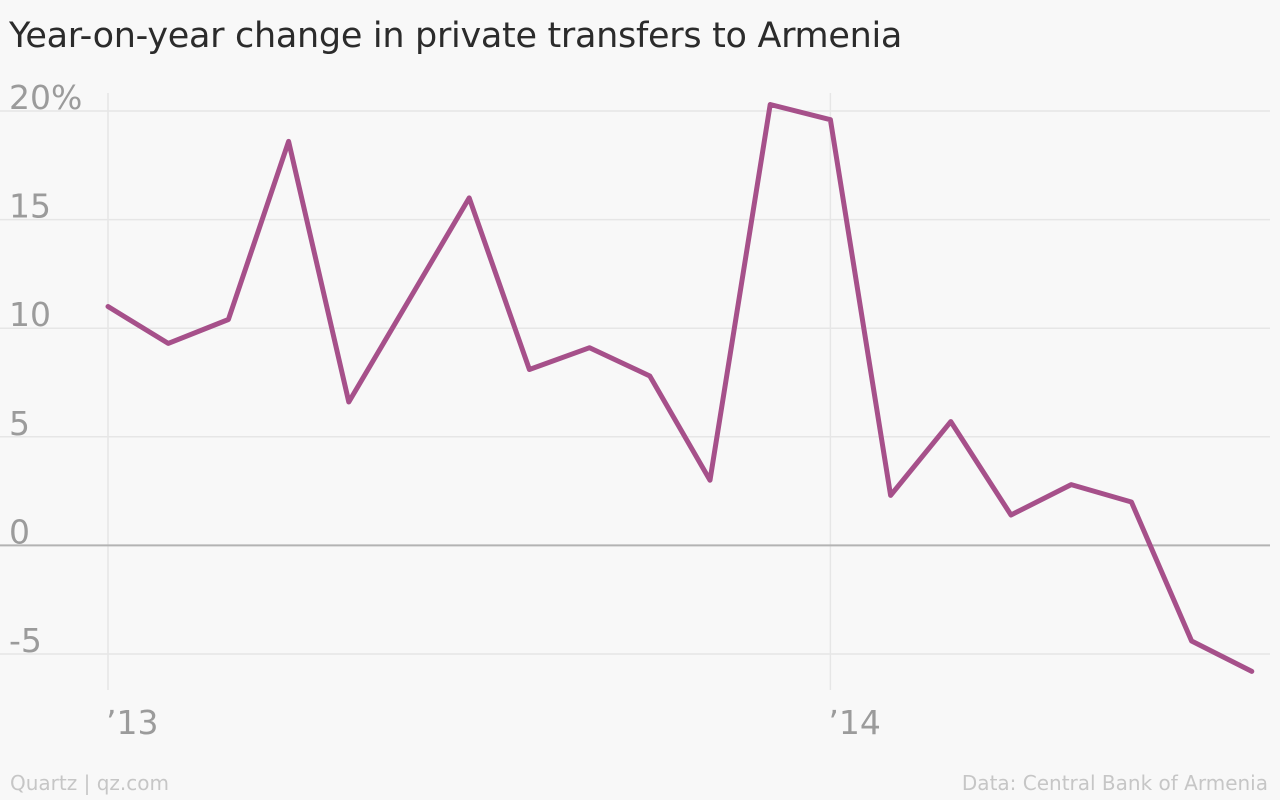  What do you see at coordinates (89, 783) in the screenshot?
I see `footer-credit: Quartz | qz.com` at bounding box center [89, 783].